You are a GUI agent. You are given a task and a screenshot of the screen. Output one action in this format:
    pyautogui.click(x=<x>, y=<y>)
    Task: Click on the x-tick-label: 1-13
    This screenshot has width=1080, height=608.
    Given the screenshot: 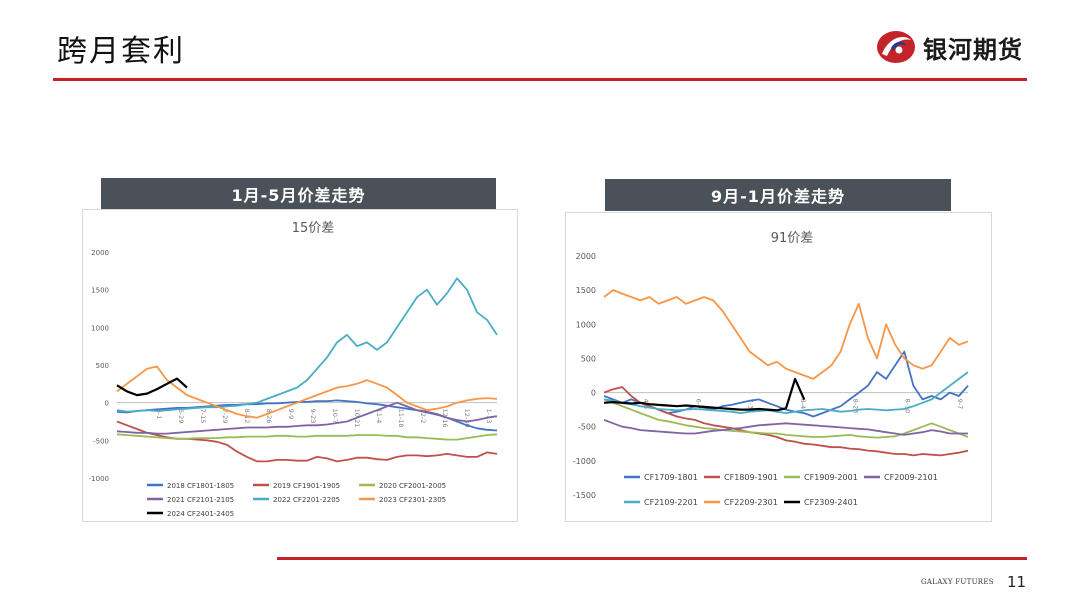 What is the action you would take?
    pyautogui.click(x=489, y=416)
    